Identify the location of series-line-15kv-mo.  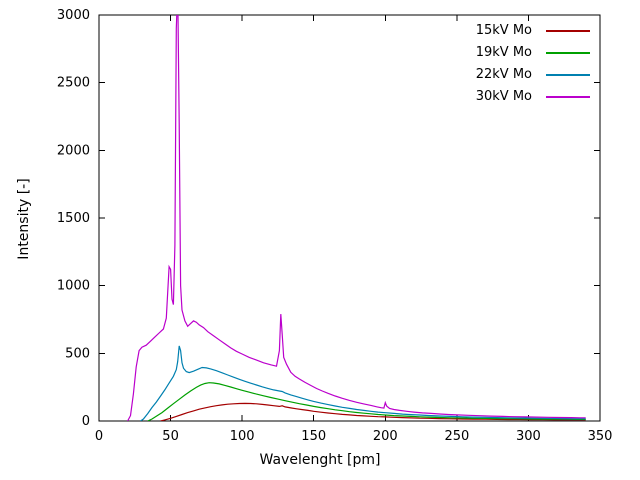
(373, 411).